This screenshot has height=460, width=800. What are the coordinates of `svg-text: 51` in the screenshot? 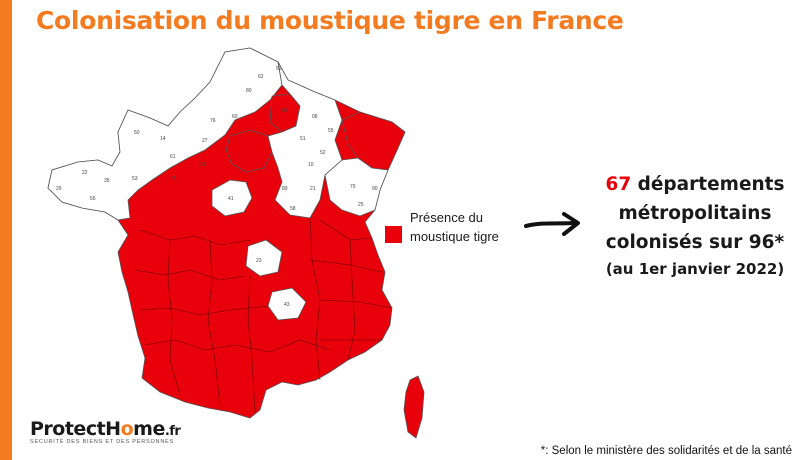 It's located at (303, 139).